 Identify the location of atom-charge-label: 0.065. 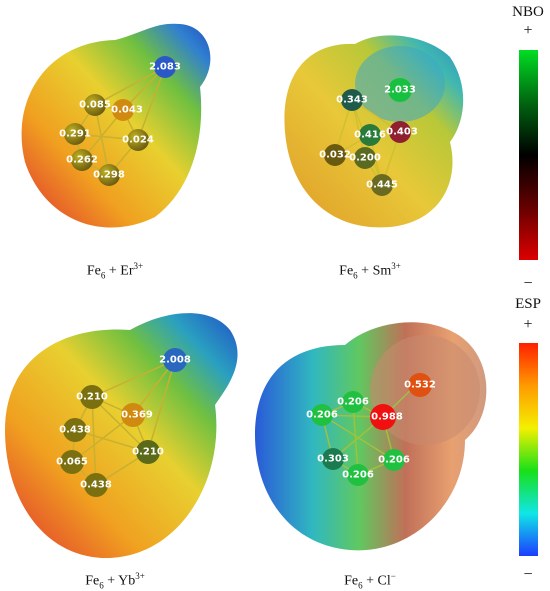
(72, 462).